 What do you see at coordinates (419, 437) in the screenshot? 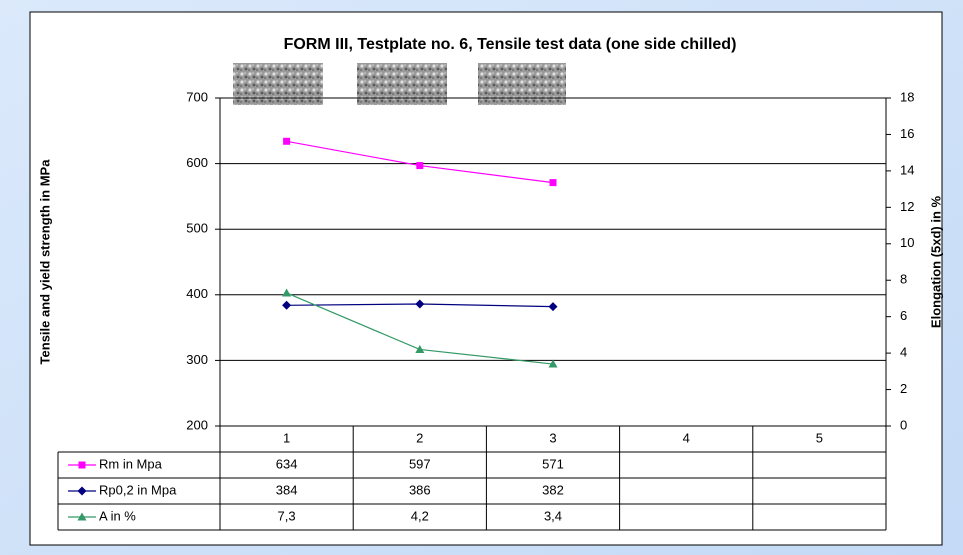
I see `x-tick-label: 2` at bounding box center [419, 437].